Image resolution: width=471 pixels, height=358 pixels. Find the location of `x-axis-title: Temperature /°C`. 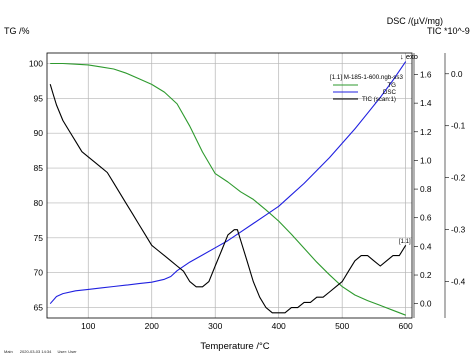

x-axis-title: Temperature /°C is located at coordinates (234, 346).